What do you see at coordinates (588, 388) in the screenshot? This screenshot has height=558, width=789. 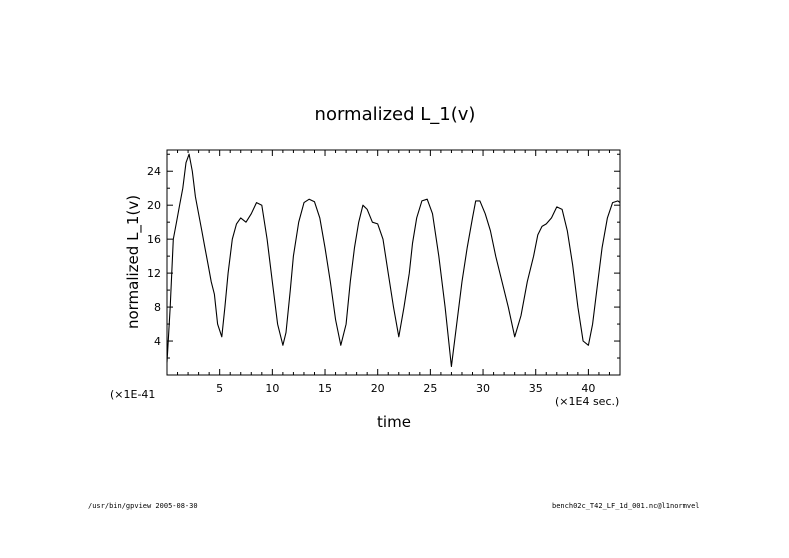 I see `x-tick-label: 40` at bounding box center [588, 388].